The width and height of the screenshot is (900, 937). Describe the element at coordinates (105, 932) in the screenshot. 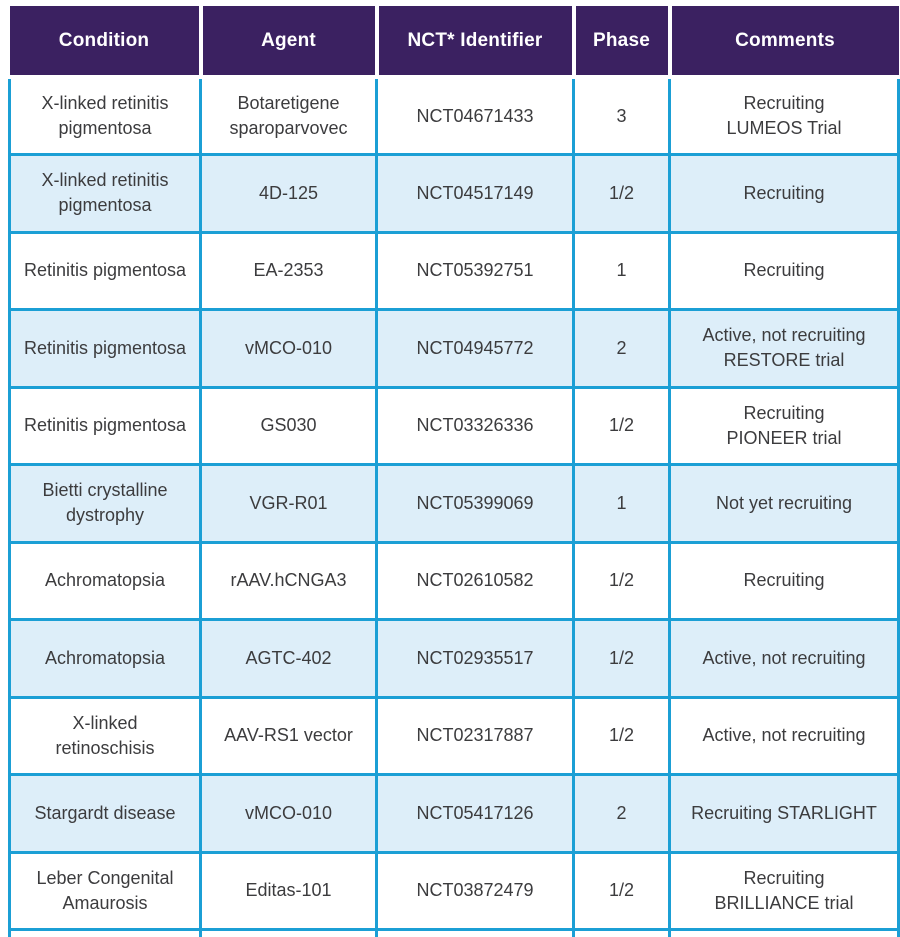

I see `cell-condition` at that location.